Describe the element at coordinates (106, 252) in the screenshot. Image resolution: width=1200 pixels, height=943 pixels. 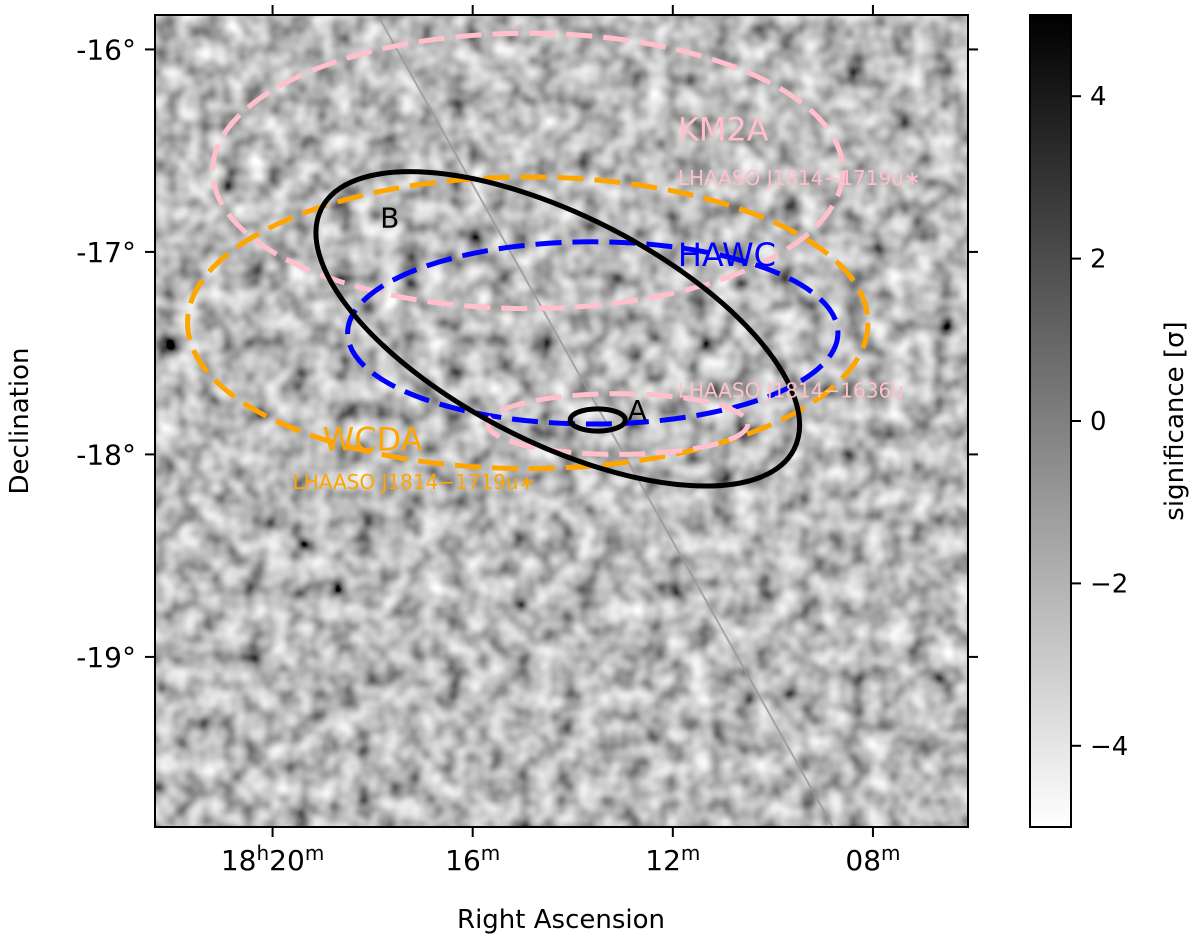
I see `y-tick-label: -17°` at that location.